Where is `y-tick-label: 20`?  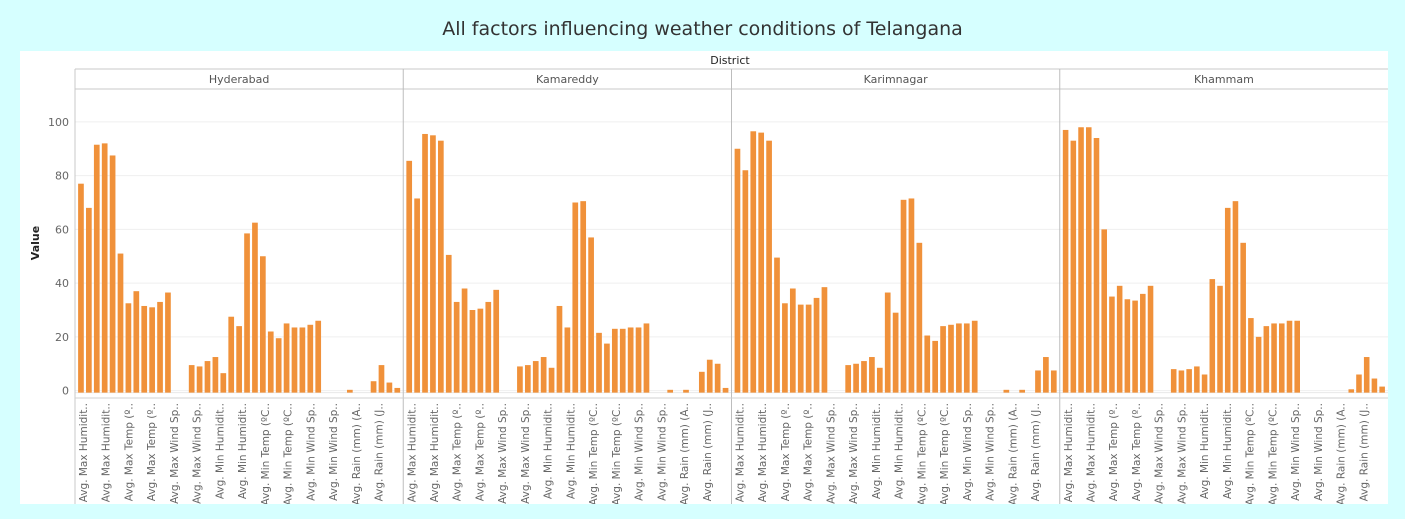 y-tick-label: 20 is located at coordinates (62, 337).